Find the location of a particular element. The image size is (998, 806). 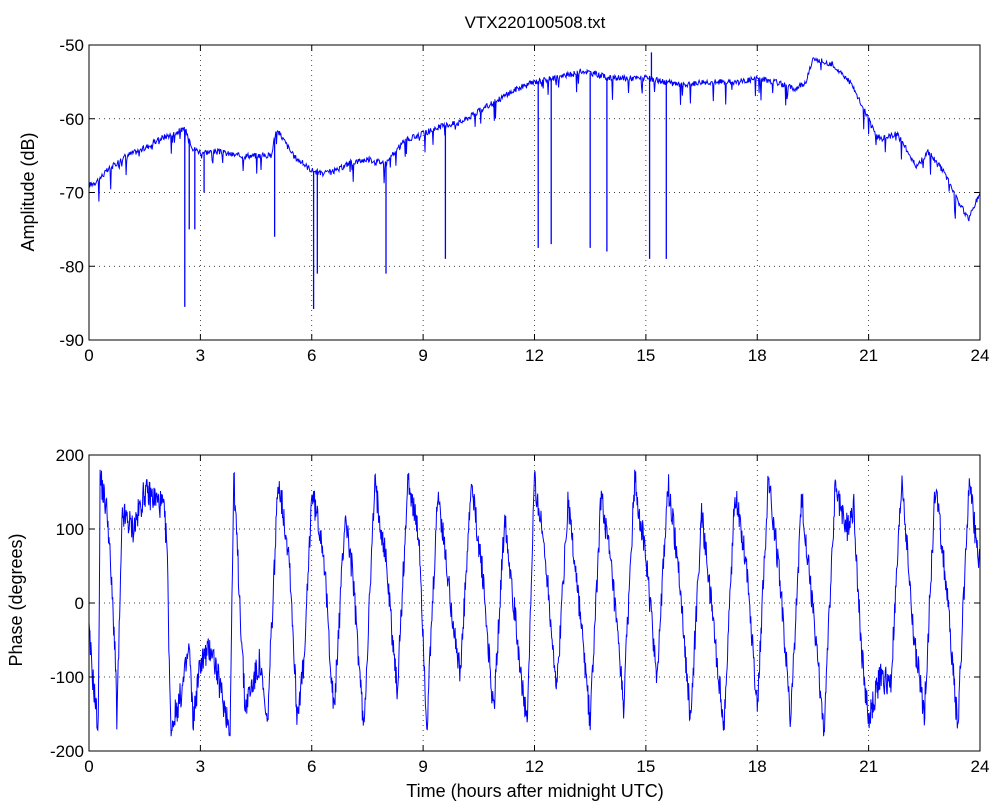

y-tick-label: -60 is located at coordinates (71, 119).